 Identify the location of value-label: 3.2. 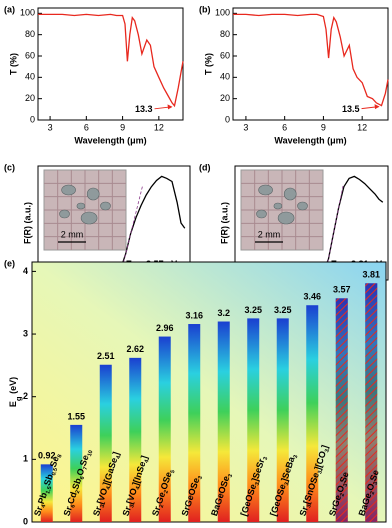
(223, 313).